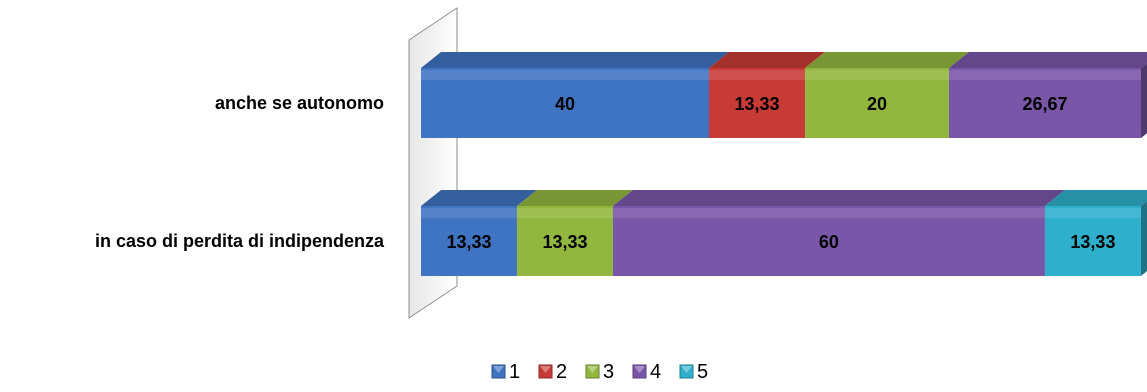 Image resolution: width=1147 pixels, height=392 pixels. I want to click on legend-item-series-1: 1, so click(505, 372).